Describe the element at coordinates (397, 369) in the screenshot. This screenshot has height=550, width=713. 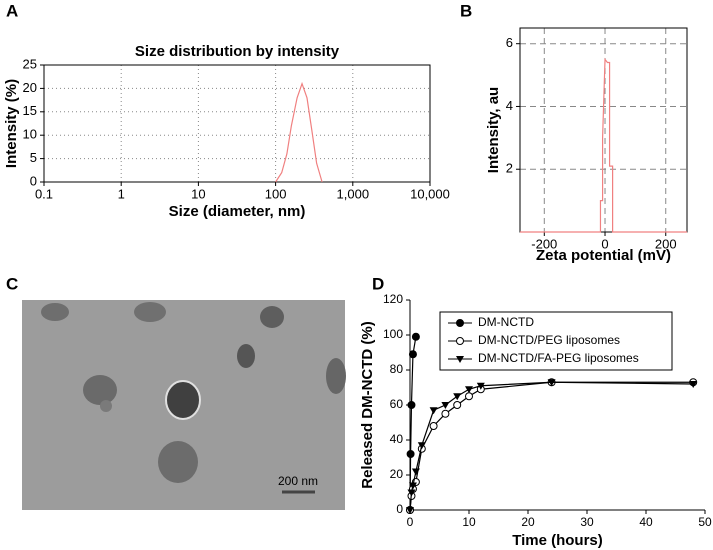
I see `y-tick-label: 80` at that location.